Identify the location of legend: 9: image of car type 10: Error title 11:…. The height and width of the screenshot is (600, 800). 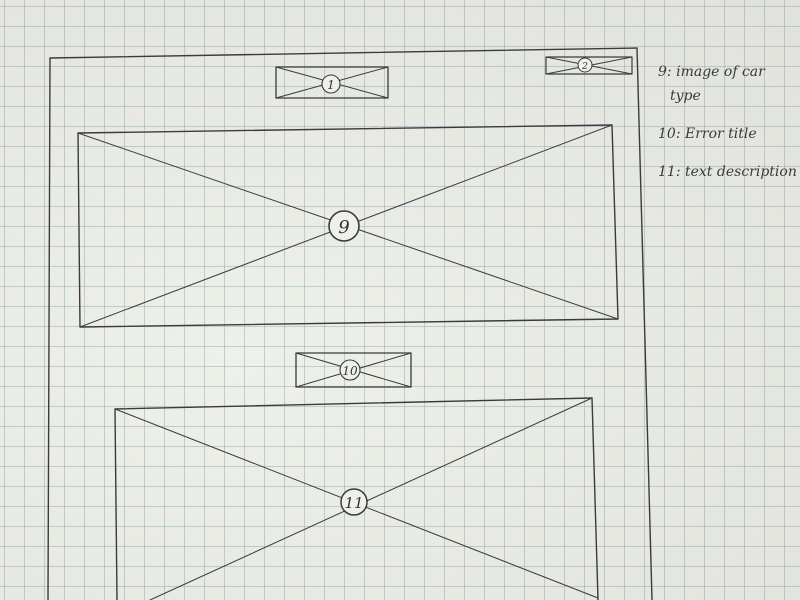
(729, 129).